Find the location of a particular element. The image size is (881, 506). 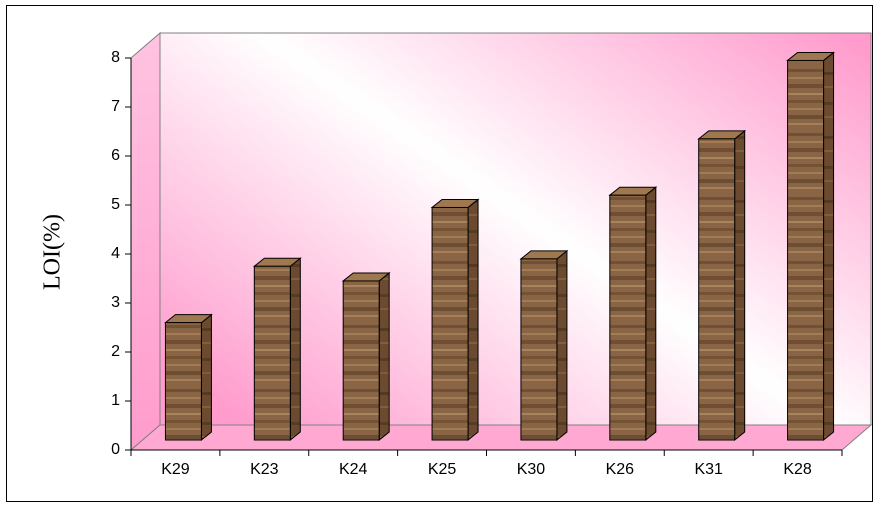

x-ticks: K29 K23 K24 K25 K30 K26 K31 K28 is located at coordinates (486, 464).